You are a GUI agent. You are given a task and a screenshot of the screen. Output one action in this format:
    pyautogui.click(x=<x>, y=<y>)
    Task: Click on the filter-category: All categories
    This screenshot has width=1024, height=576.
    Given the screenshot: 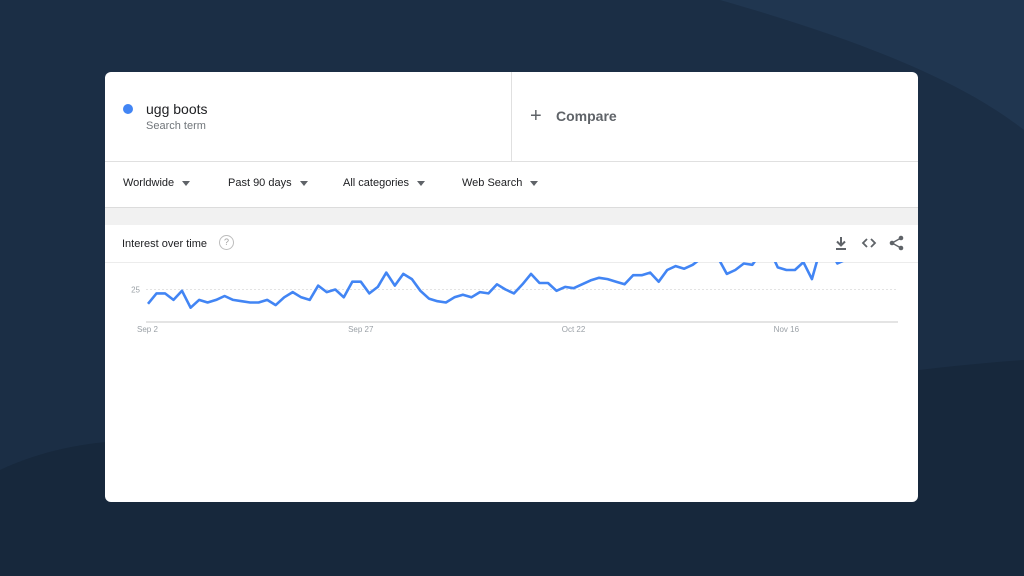 What is the action you would take?
    pyautogui.click(x=384, y=183)
    